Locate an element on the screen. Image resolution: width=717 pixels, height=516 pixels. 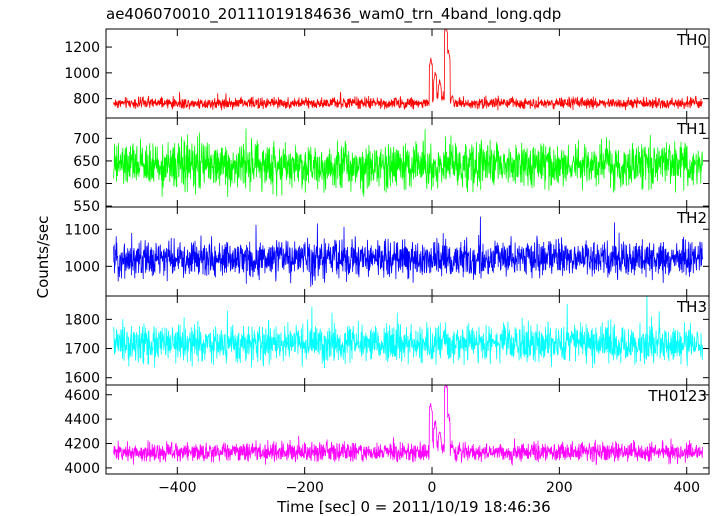
x-tick-label: −400 is located at coordinates (177, 488).